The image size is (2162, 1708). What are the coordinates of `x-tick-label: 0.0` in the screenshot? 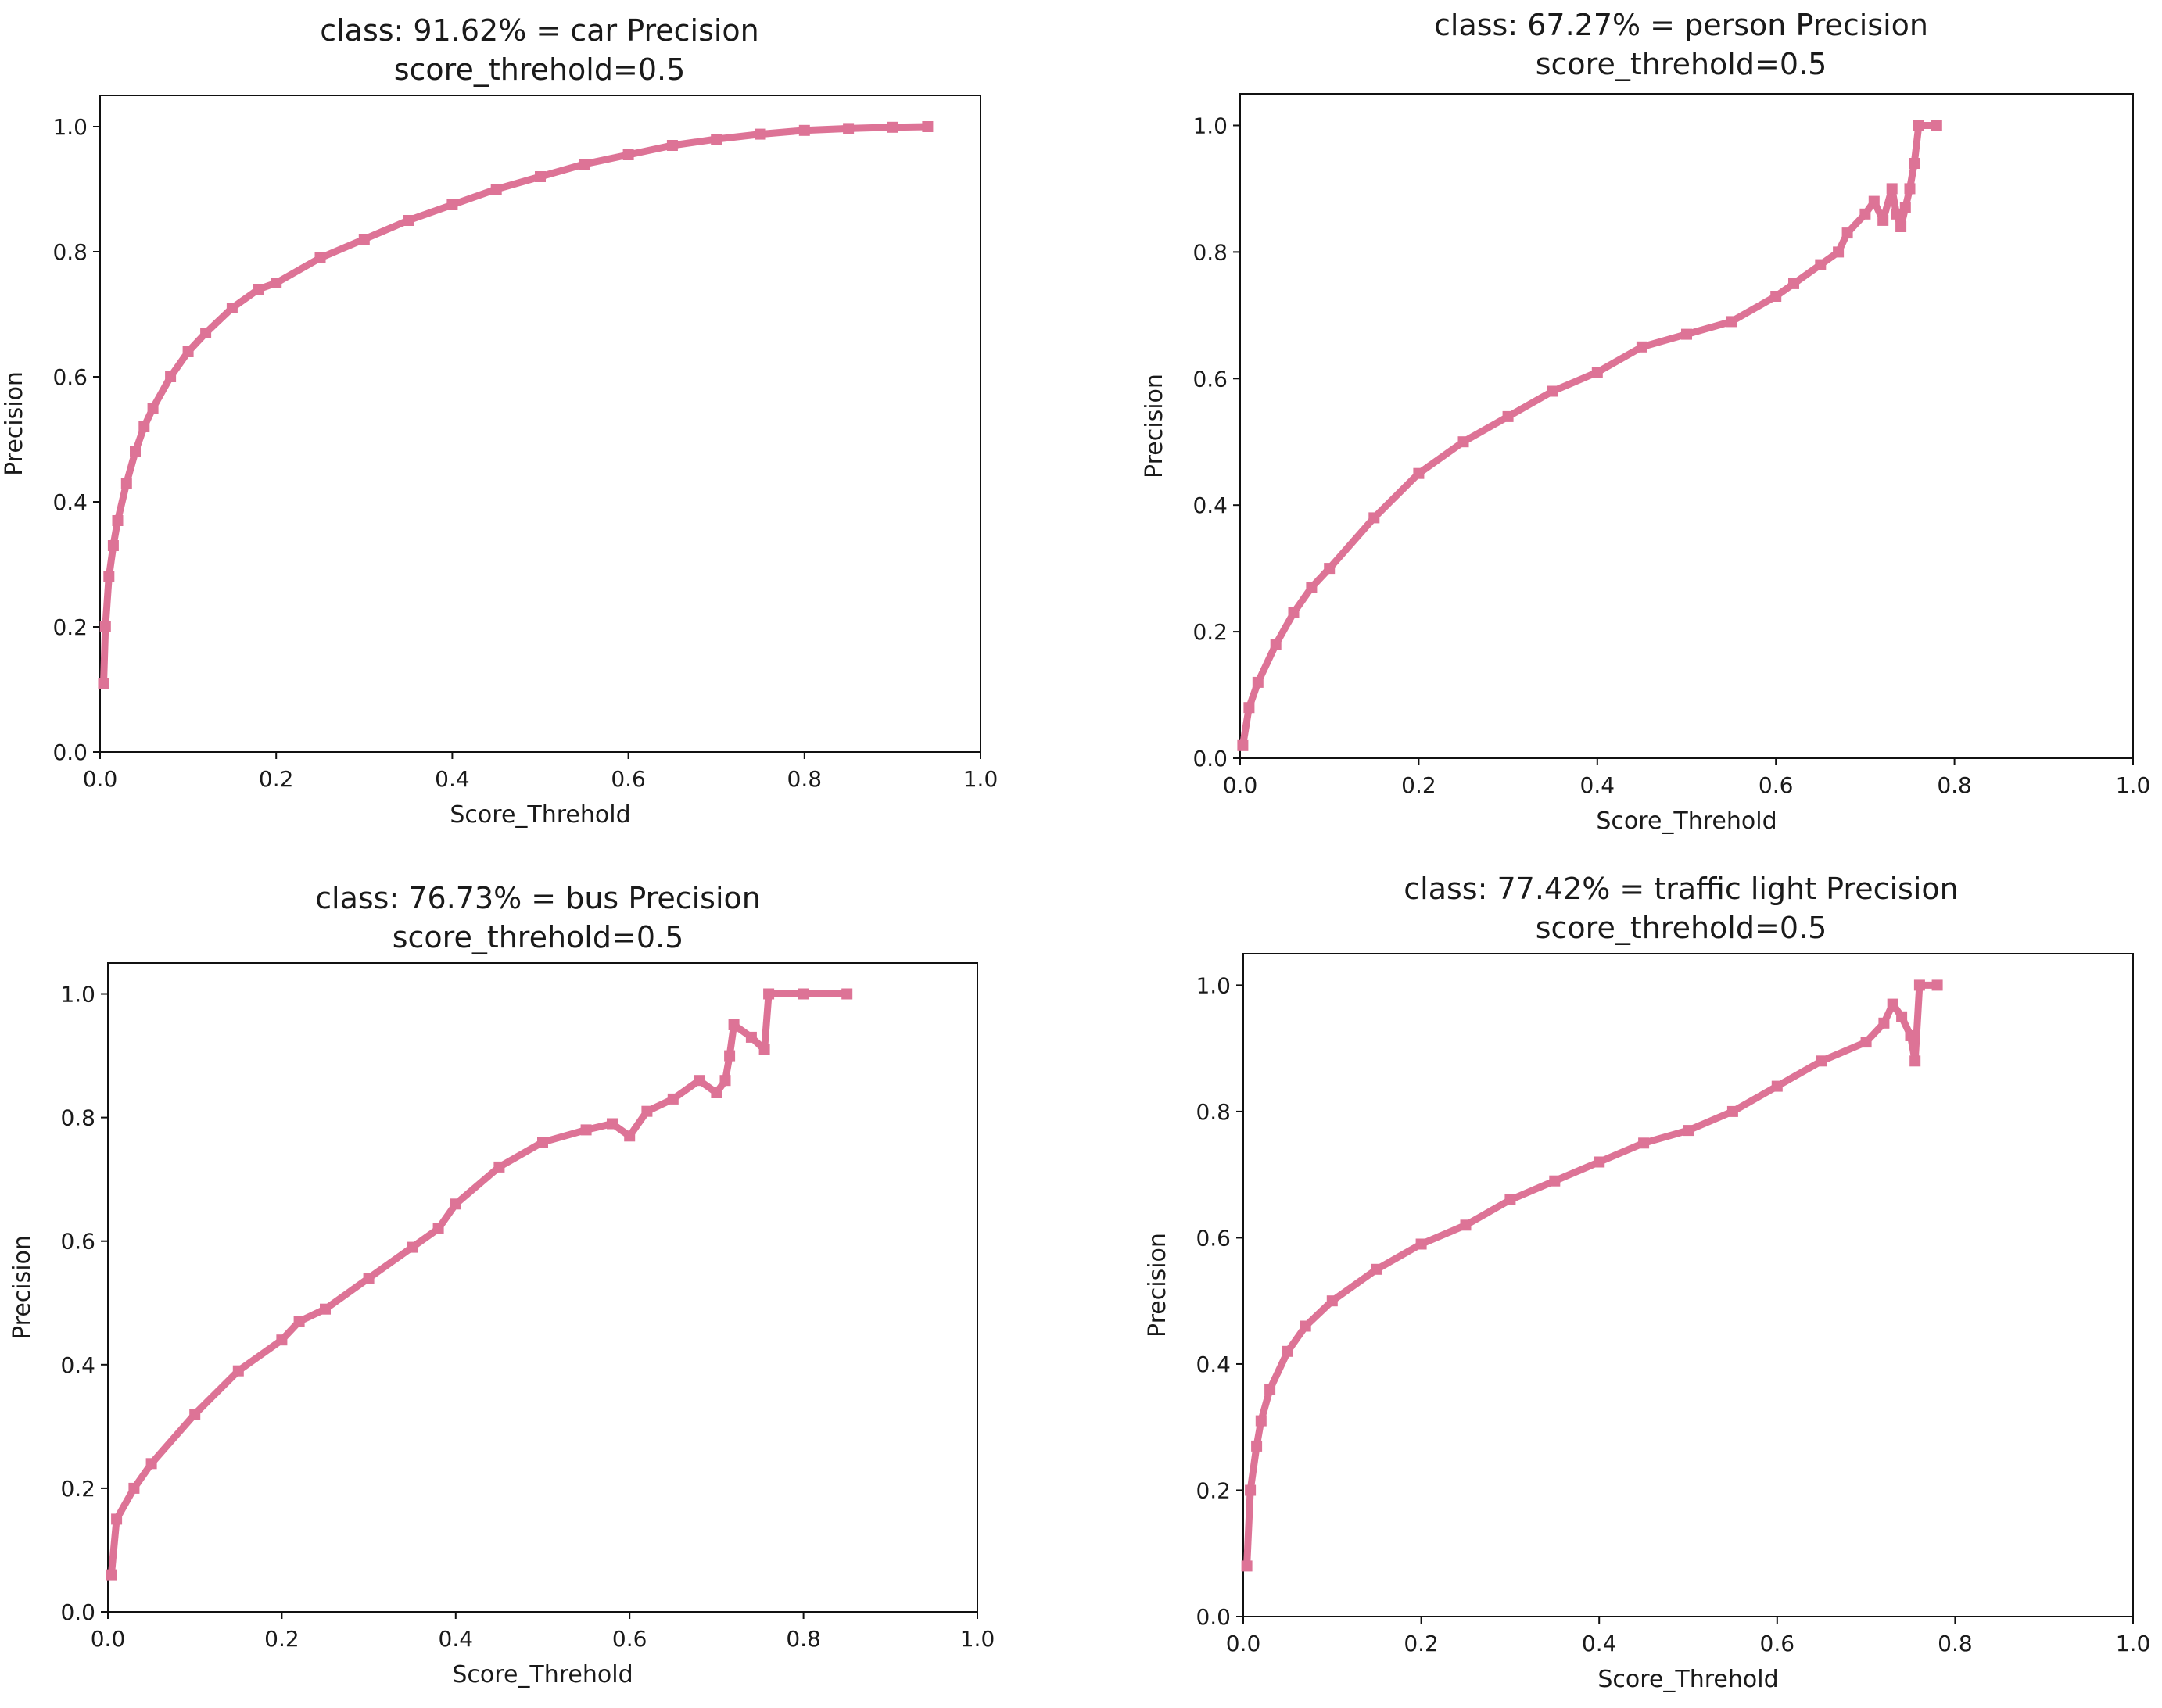 It's located at (1243, 1643).